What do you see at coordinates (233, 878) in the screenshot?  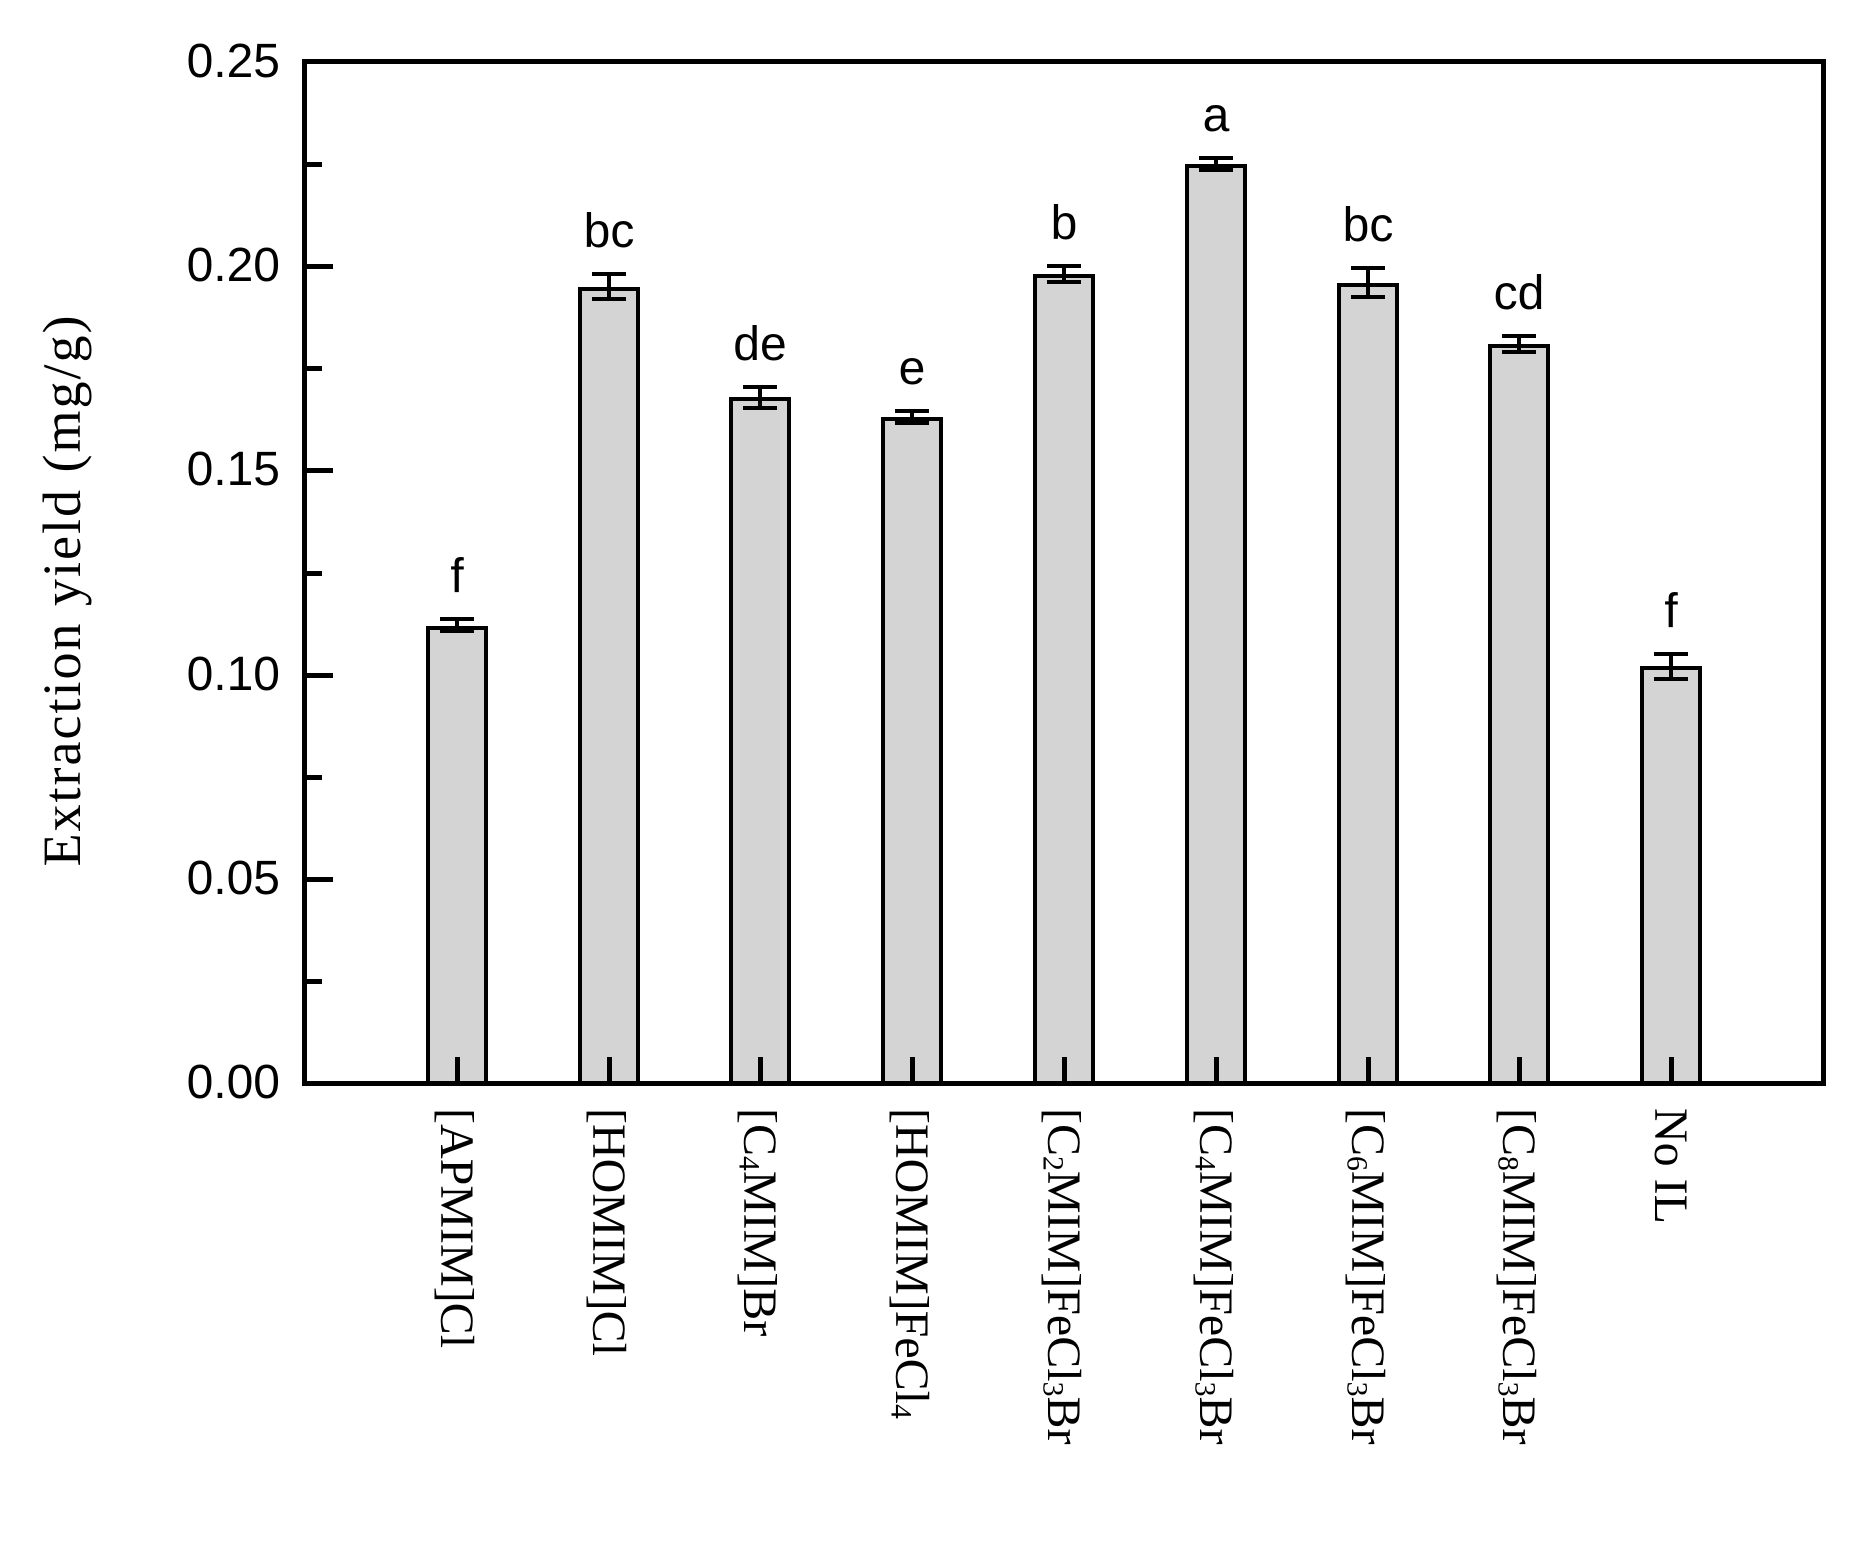 I see `y-tick-label: 0.05` at bounding box center [233, 878].